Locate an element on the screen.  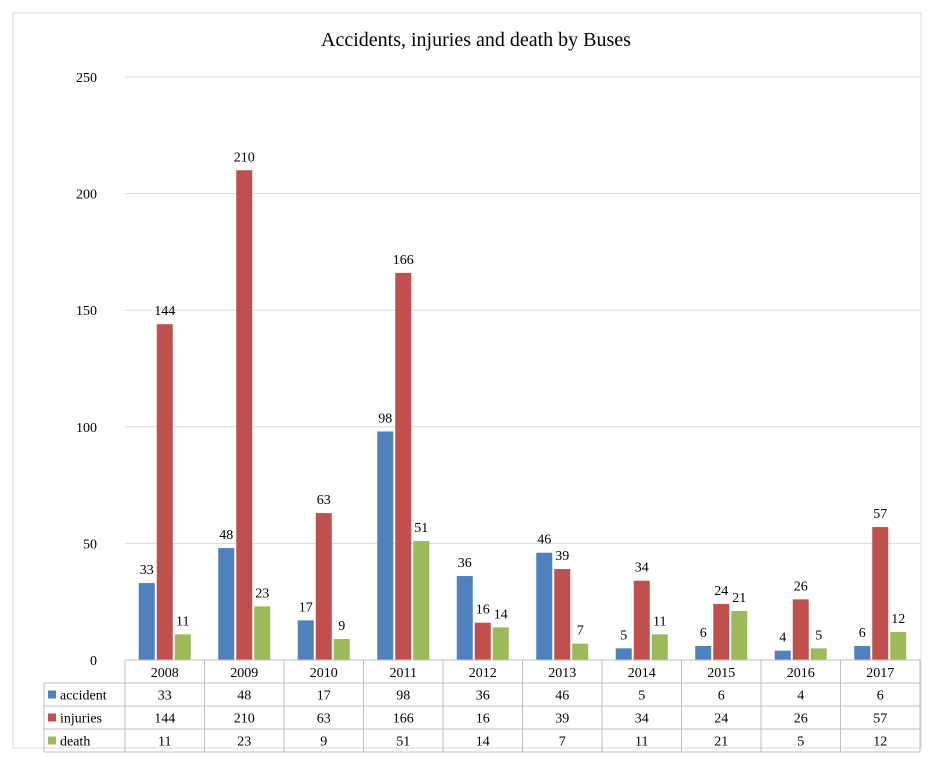
data-label: 9 is located at coordinates (341, 626).